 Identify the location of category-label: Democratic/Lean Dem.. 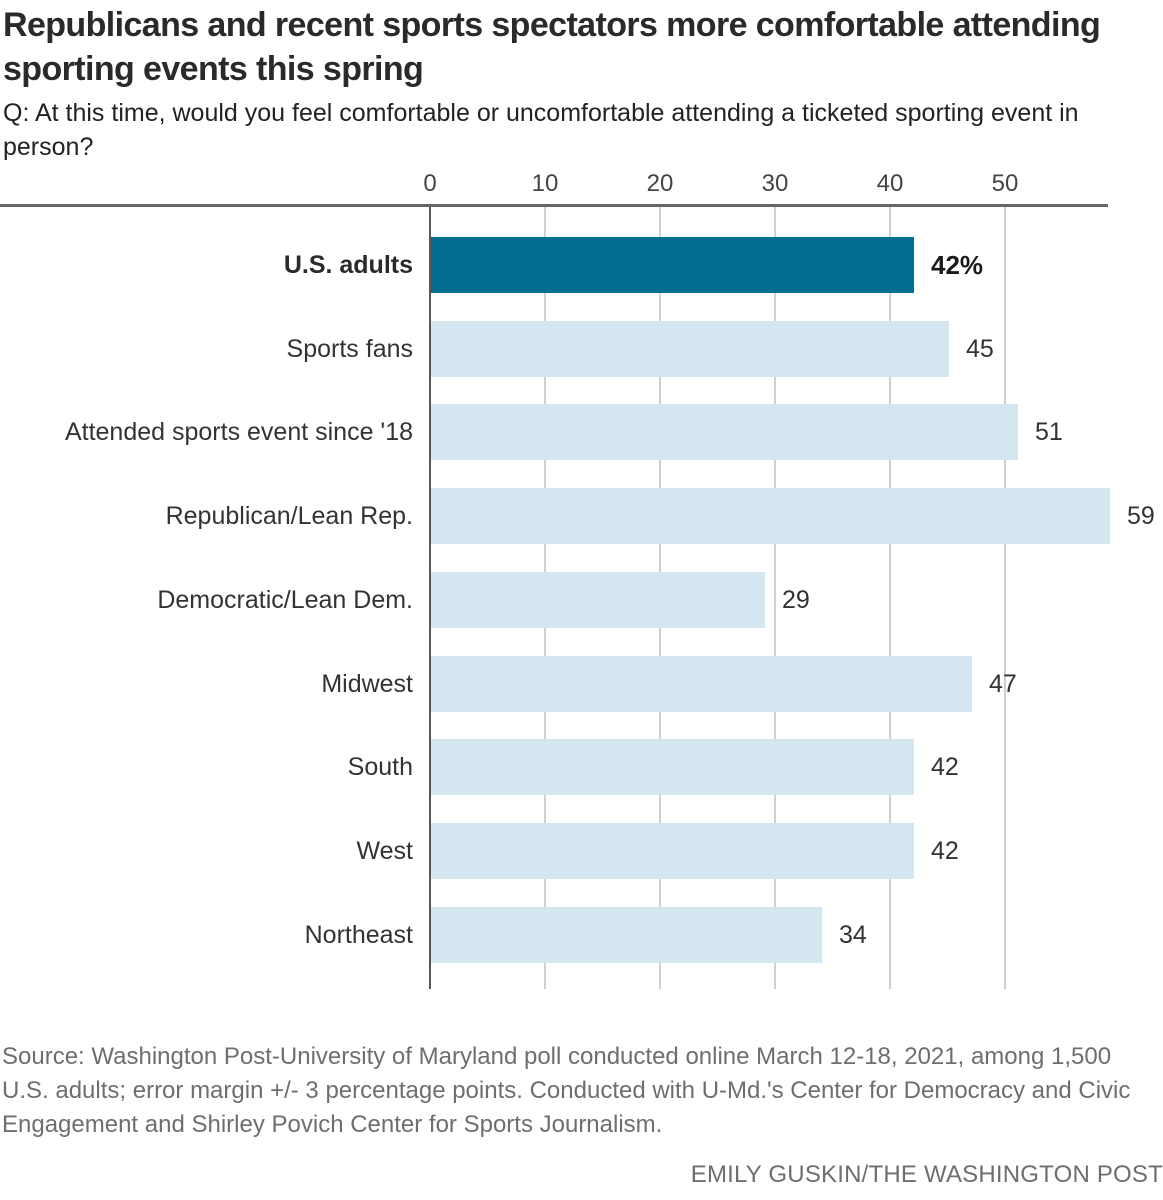
(285, 600).